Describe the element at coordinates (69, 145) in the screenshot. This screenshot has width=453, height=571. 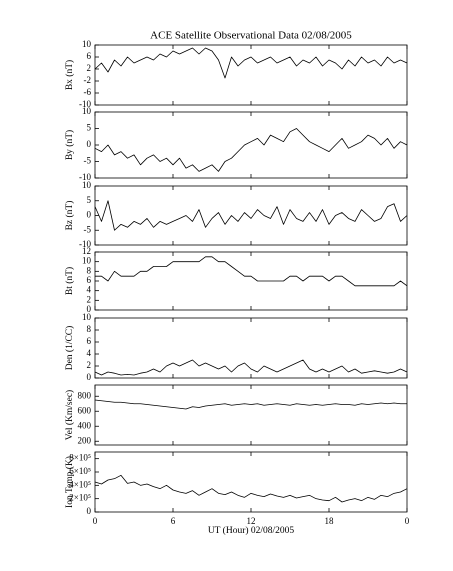
I see `y-axis-label: By (nT)` at that location.